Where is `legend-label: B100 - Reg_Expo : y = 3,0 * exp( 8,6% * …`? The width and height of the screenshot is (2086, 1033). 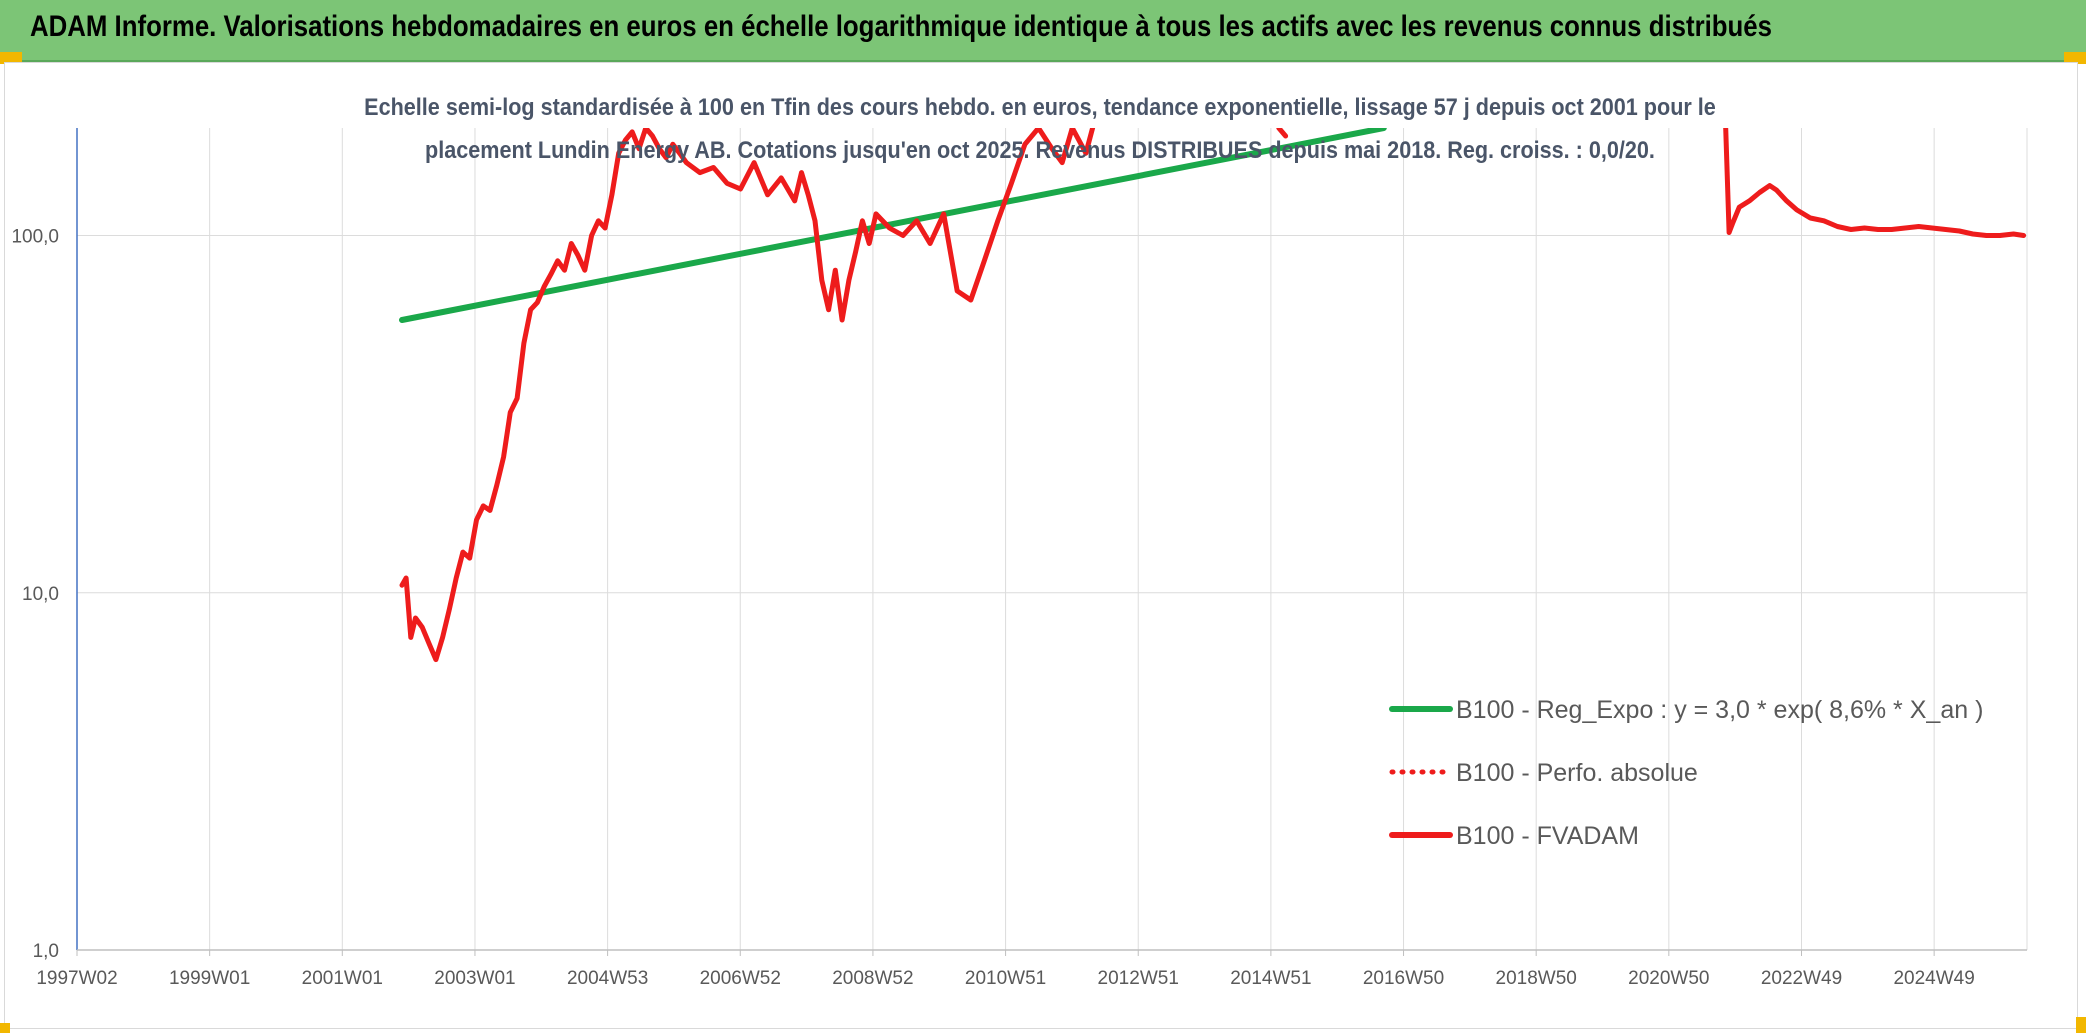
legend-label: B100 - Reg_Expo : y = 3,0 * exp( 8,6% * … is located at coordinates (1719, 710).